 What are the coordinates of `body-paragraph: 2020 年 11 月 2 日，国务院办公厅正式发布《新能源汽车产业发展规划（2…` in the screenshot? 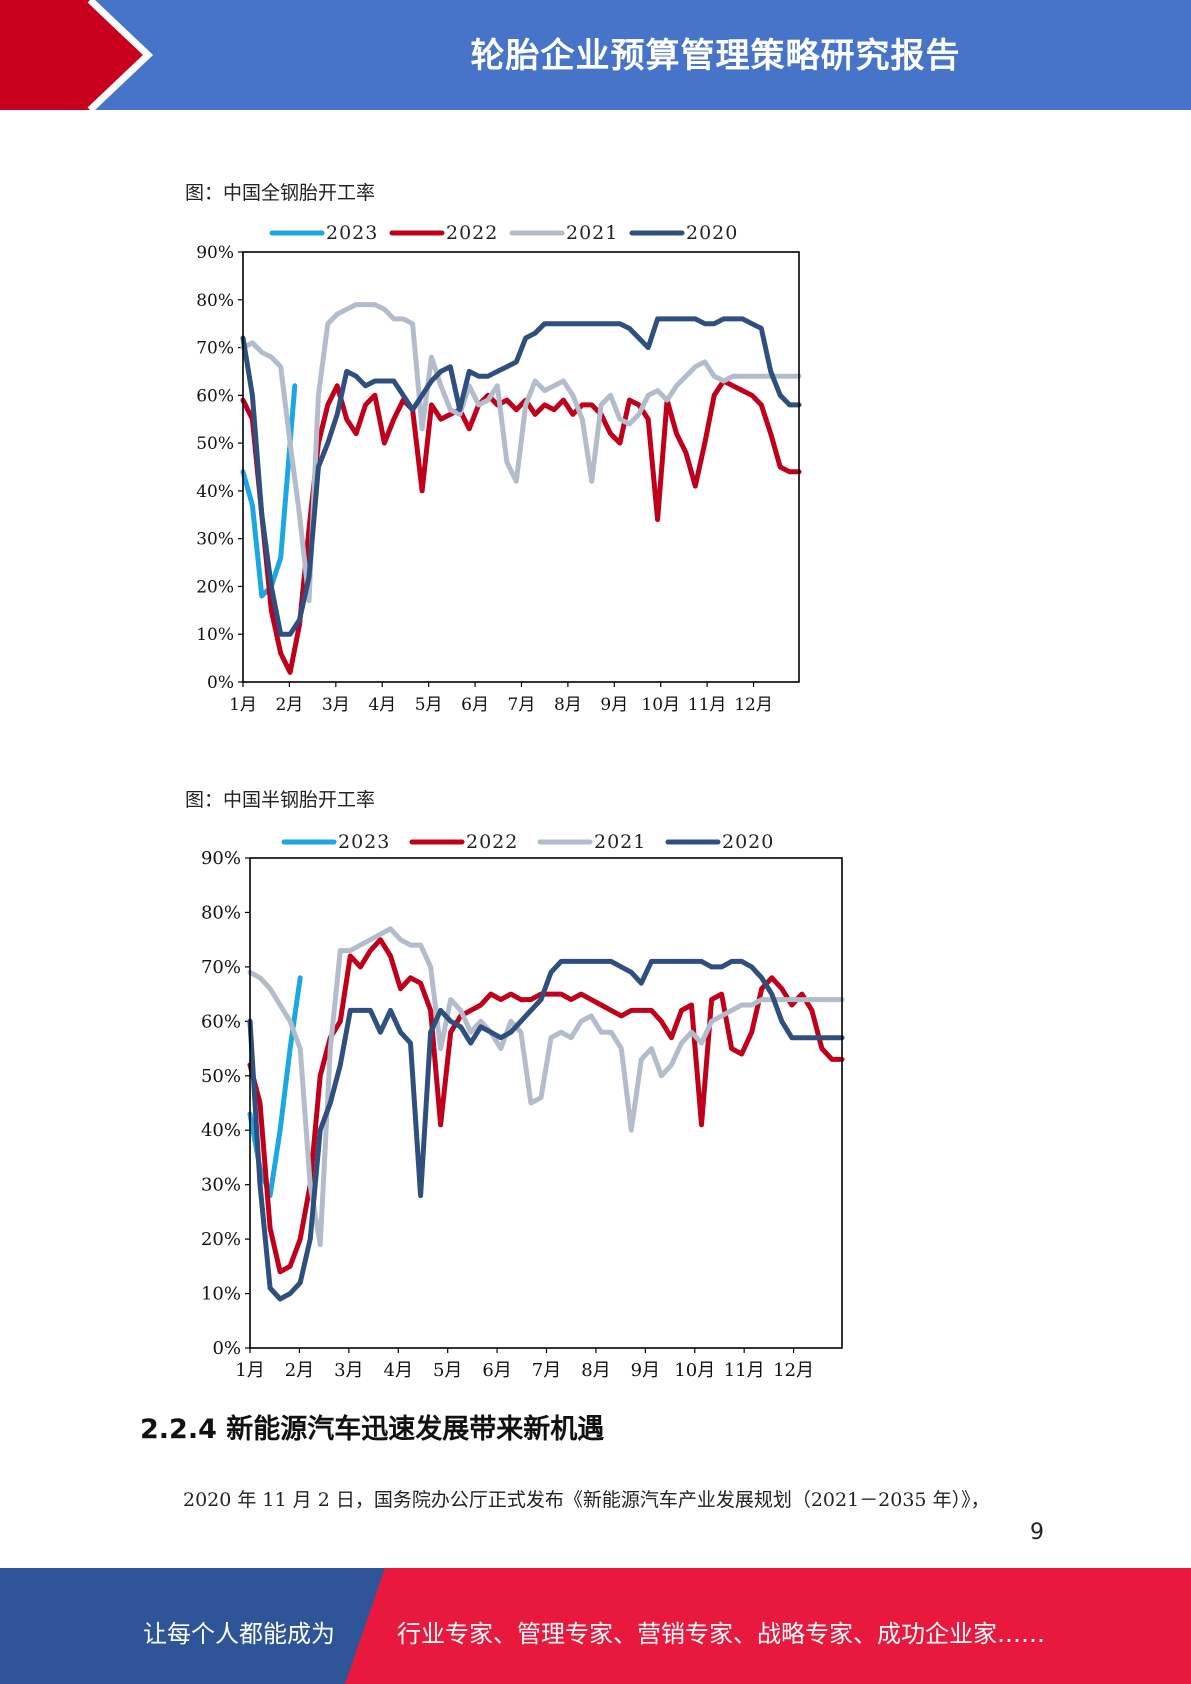 It's located at (586, 1500).